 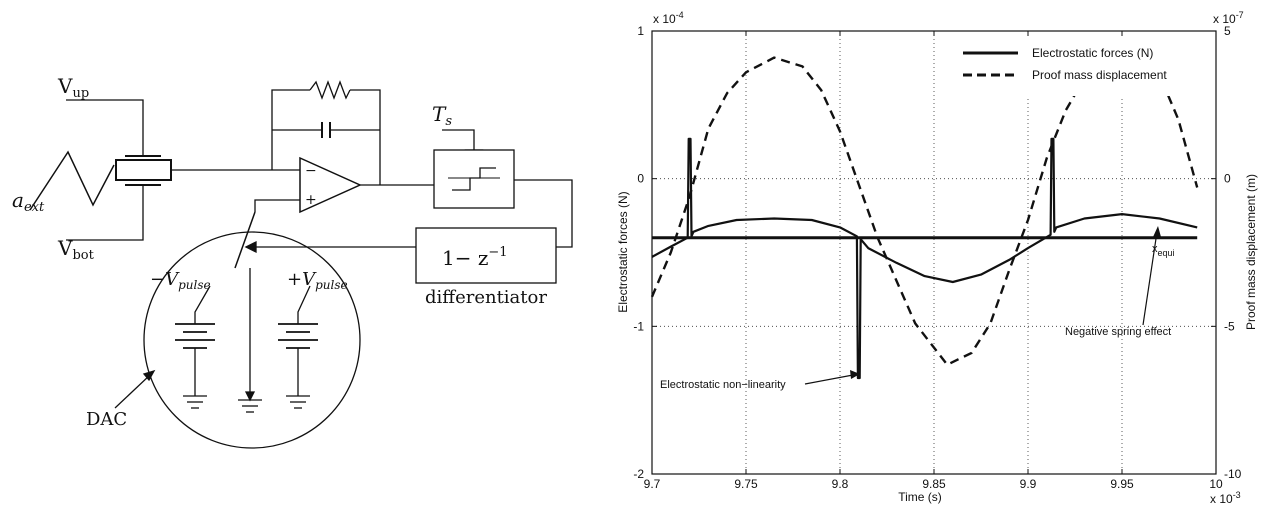 I want to click on clock-wire, so click(x=458, y=139).